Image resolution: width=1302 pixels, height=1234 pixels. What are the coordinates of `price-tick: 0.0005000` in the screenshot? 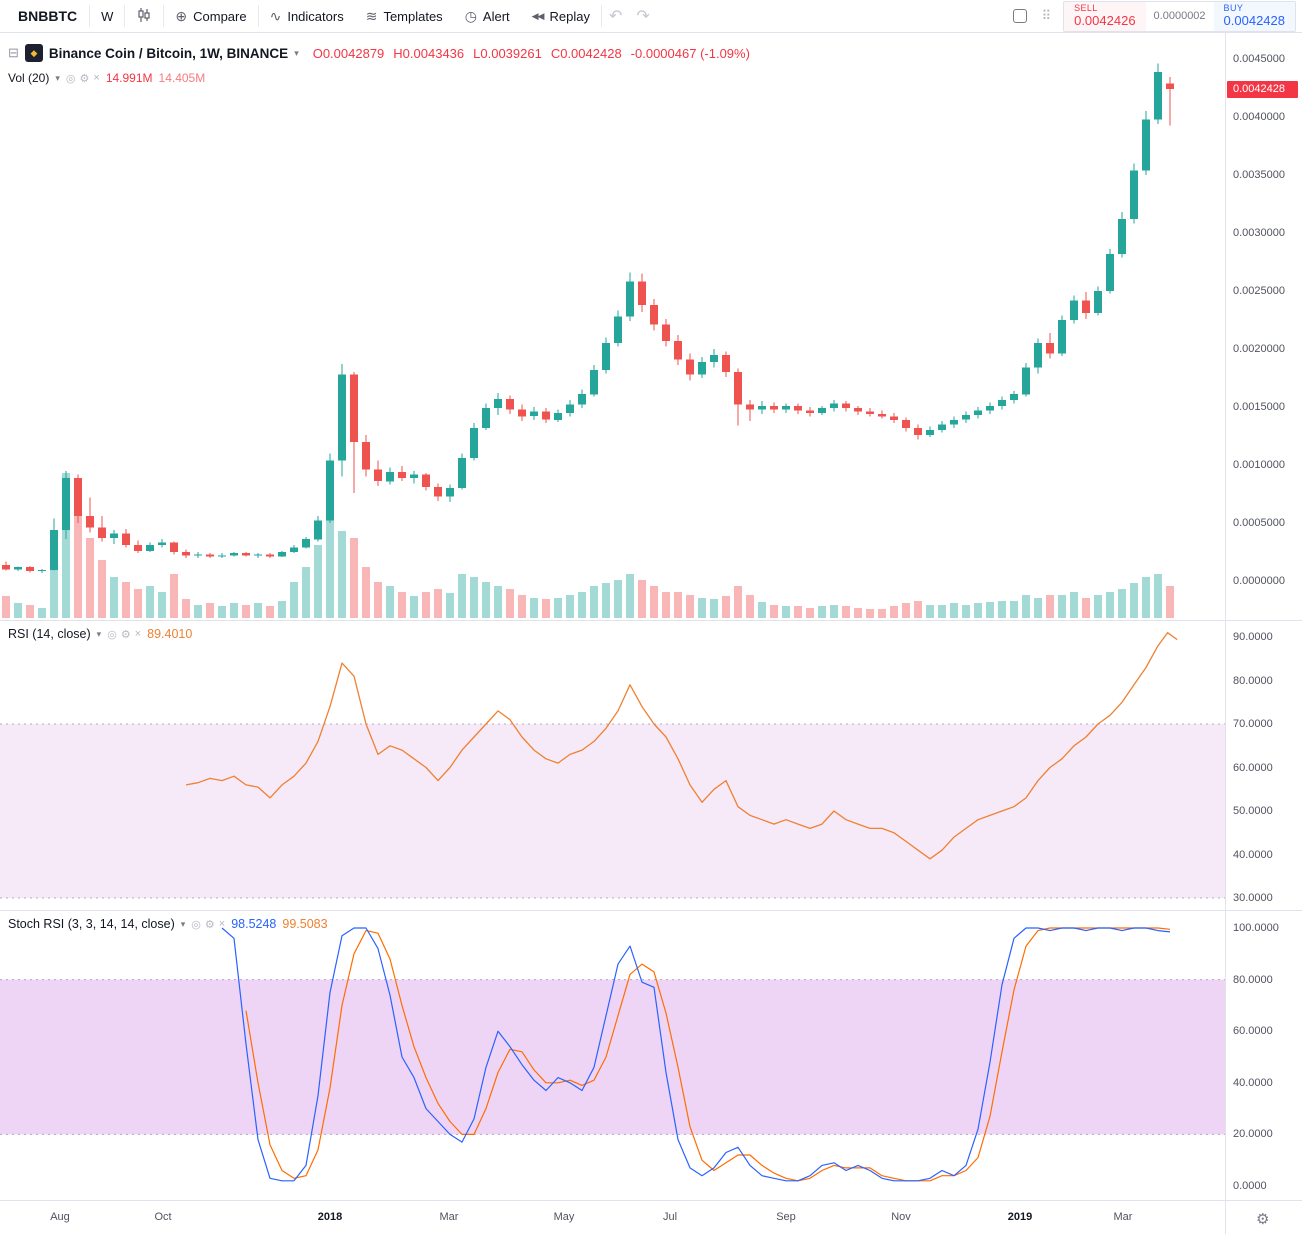 It's located at (1259, 523).